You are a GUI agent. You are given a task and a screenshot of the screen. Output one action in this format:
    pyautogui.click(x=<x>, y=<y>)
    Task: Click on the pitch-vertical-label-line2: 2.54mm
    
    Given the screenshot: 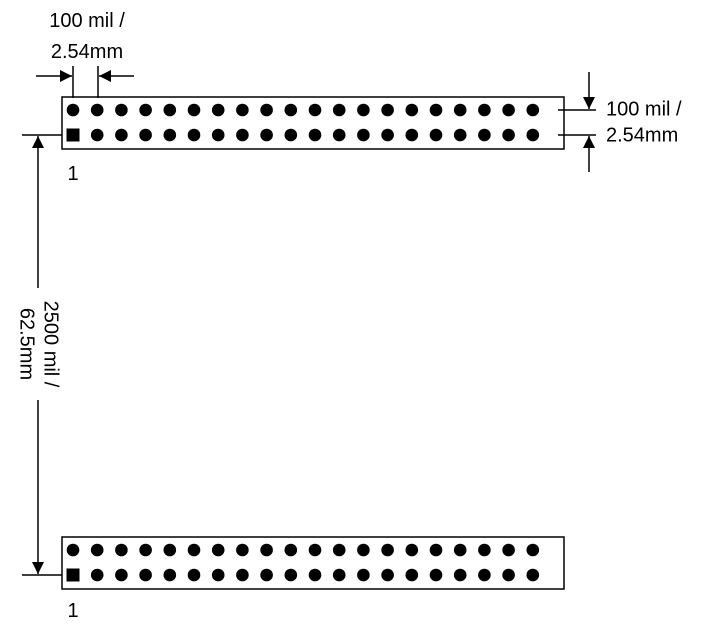 What is the action you would take?
    pyautogui.click(x=642, y=135)
    